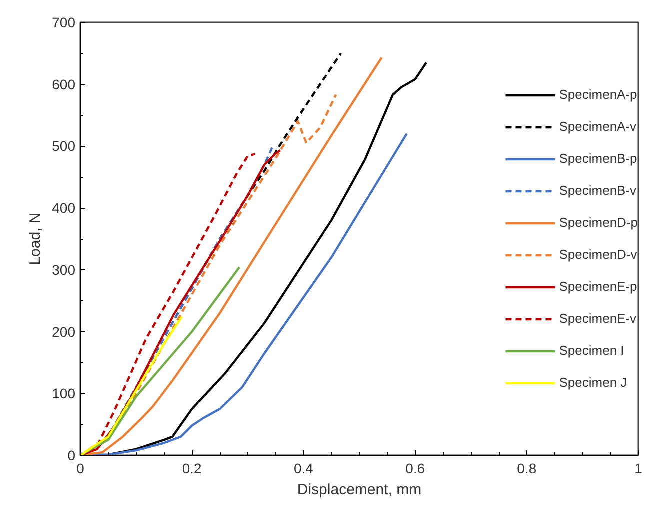 The image size is (646, 515). Describe the element at coordinates (64, 208) in the screenshot. I see `y-tick-label: 400` at that location.